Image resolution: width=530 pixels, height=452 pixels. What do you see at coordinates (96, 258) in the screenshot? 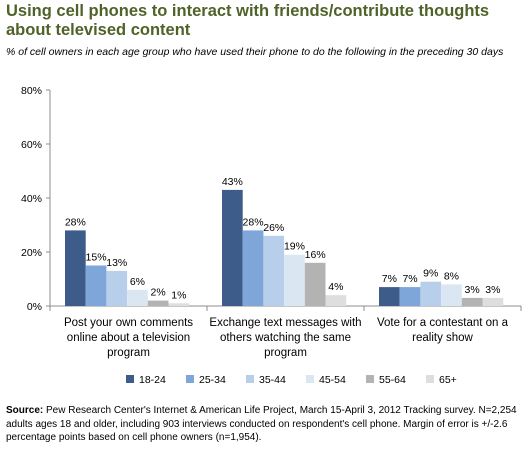
I see `data-label: 15%` at bounding box center [96, 258].